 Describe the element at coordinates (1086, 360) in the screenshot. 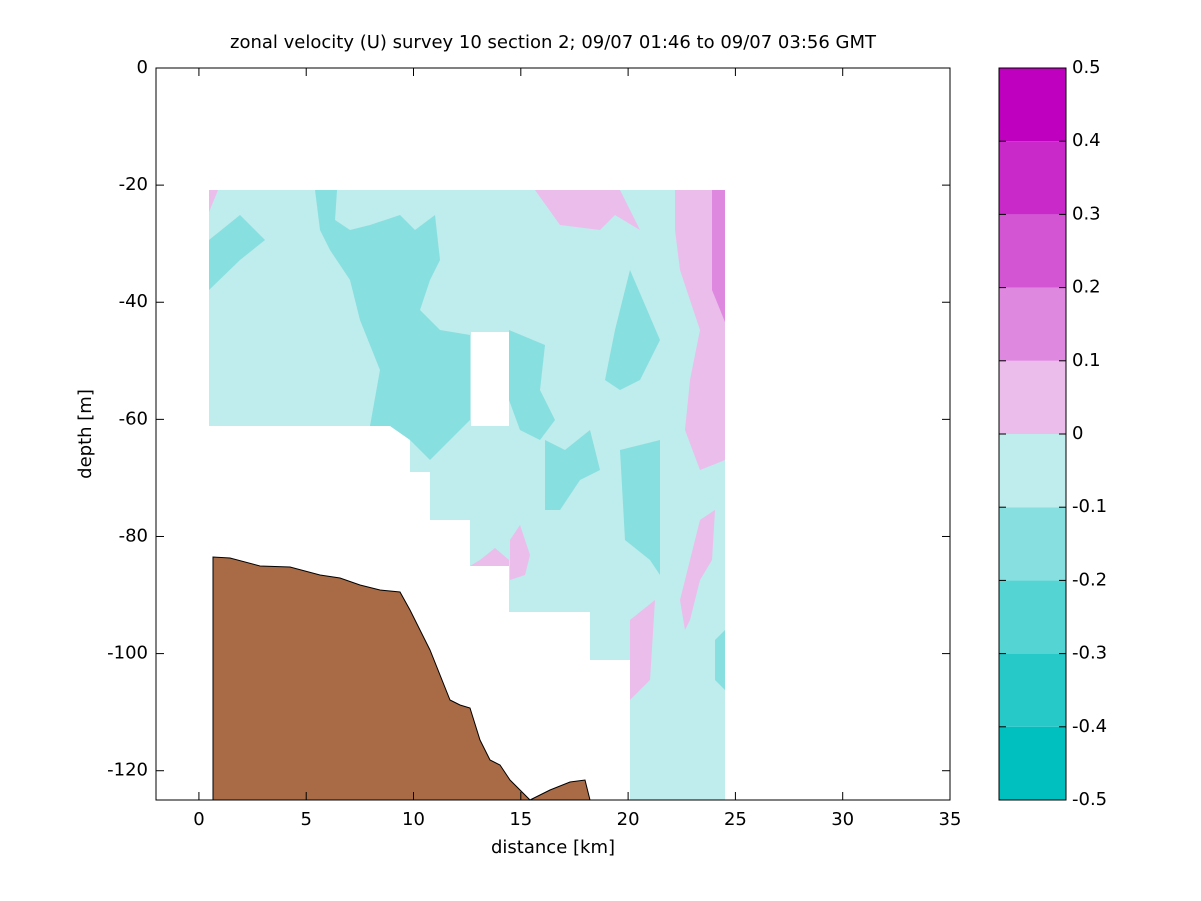

I see `colorbar-tick-label: 0.1` at that location.